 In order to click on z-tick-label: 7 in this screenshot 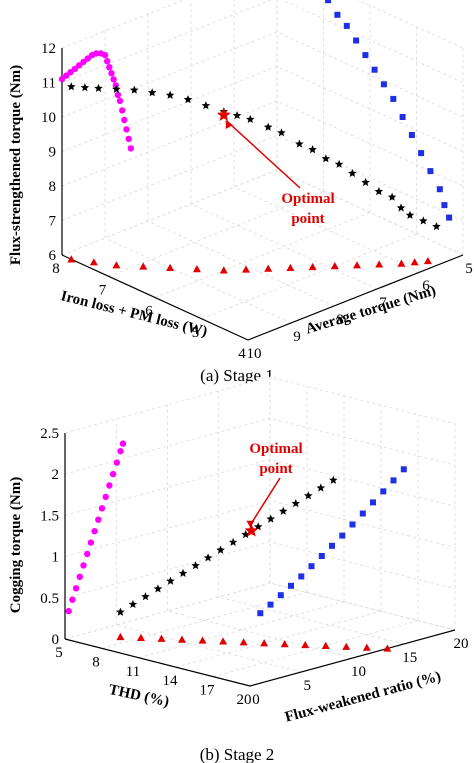, I will do `click(53, 222)`.